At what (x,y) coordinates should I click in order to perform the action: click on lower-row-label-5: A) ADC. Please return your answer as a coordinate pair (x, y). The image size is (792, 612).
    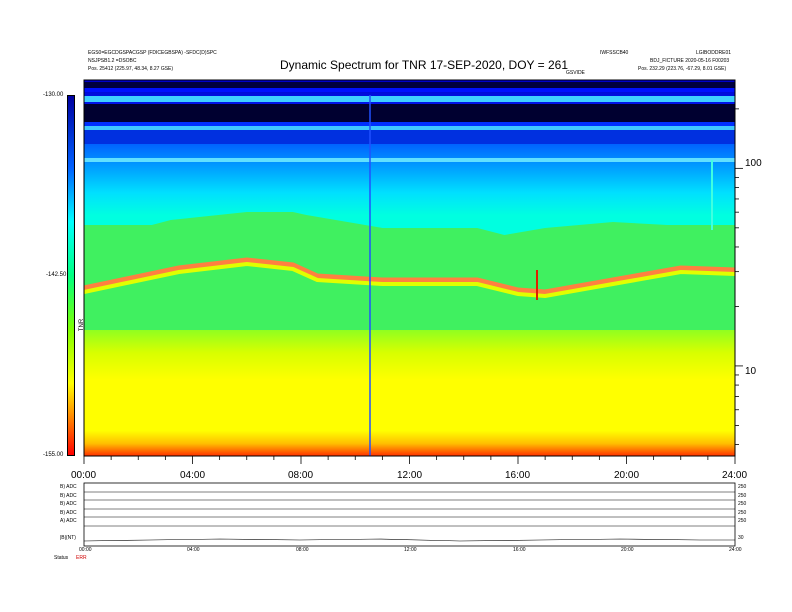
    Looking at the image, I should click on (68, 521).